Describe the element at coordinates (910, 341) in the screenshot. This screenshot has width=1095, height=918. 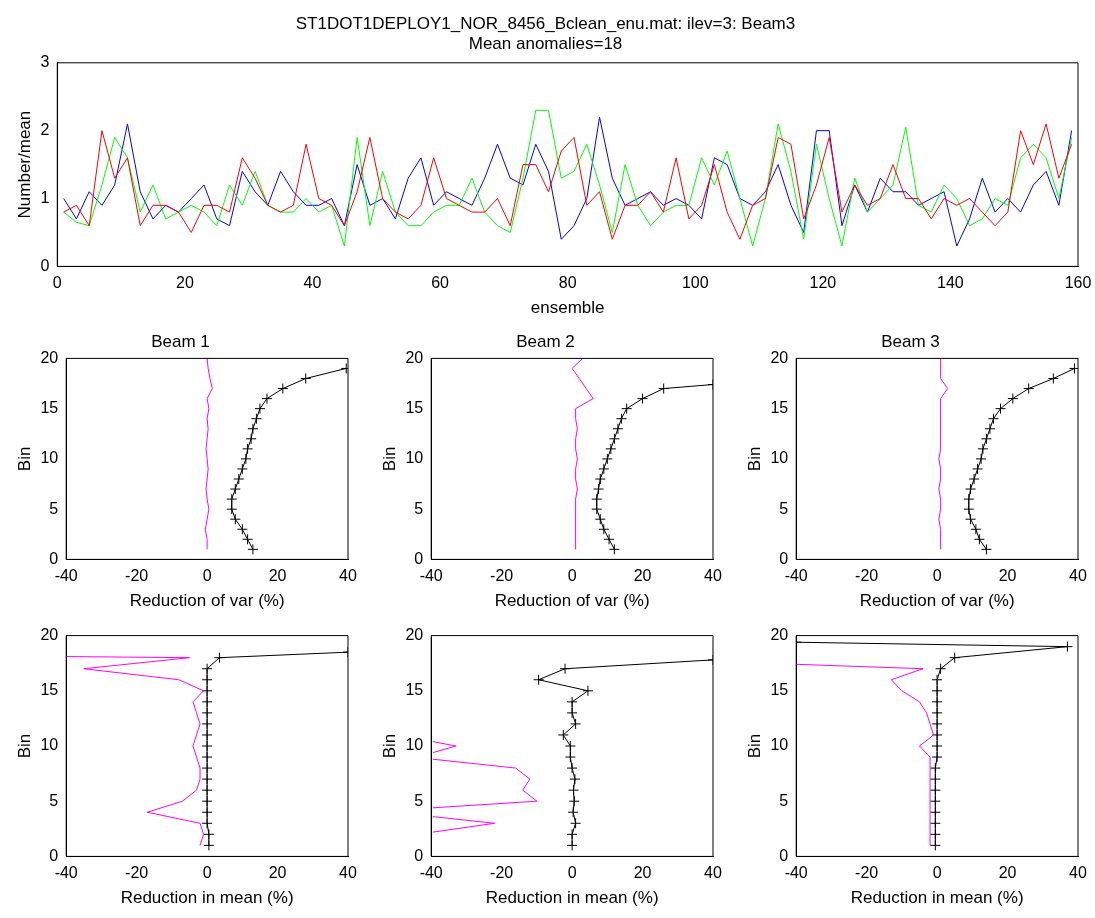
I see `chart-title: Beam 3` at that location.